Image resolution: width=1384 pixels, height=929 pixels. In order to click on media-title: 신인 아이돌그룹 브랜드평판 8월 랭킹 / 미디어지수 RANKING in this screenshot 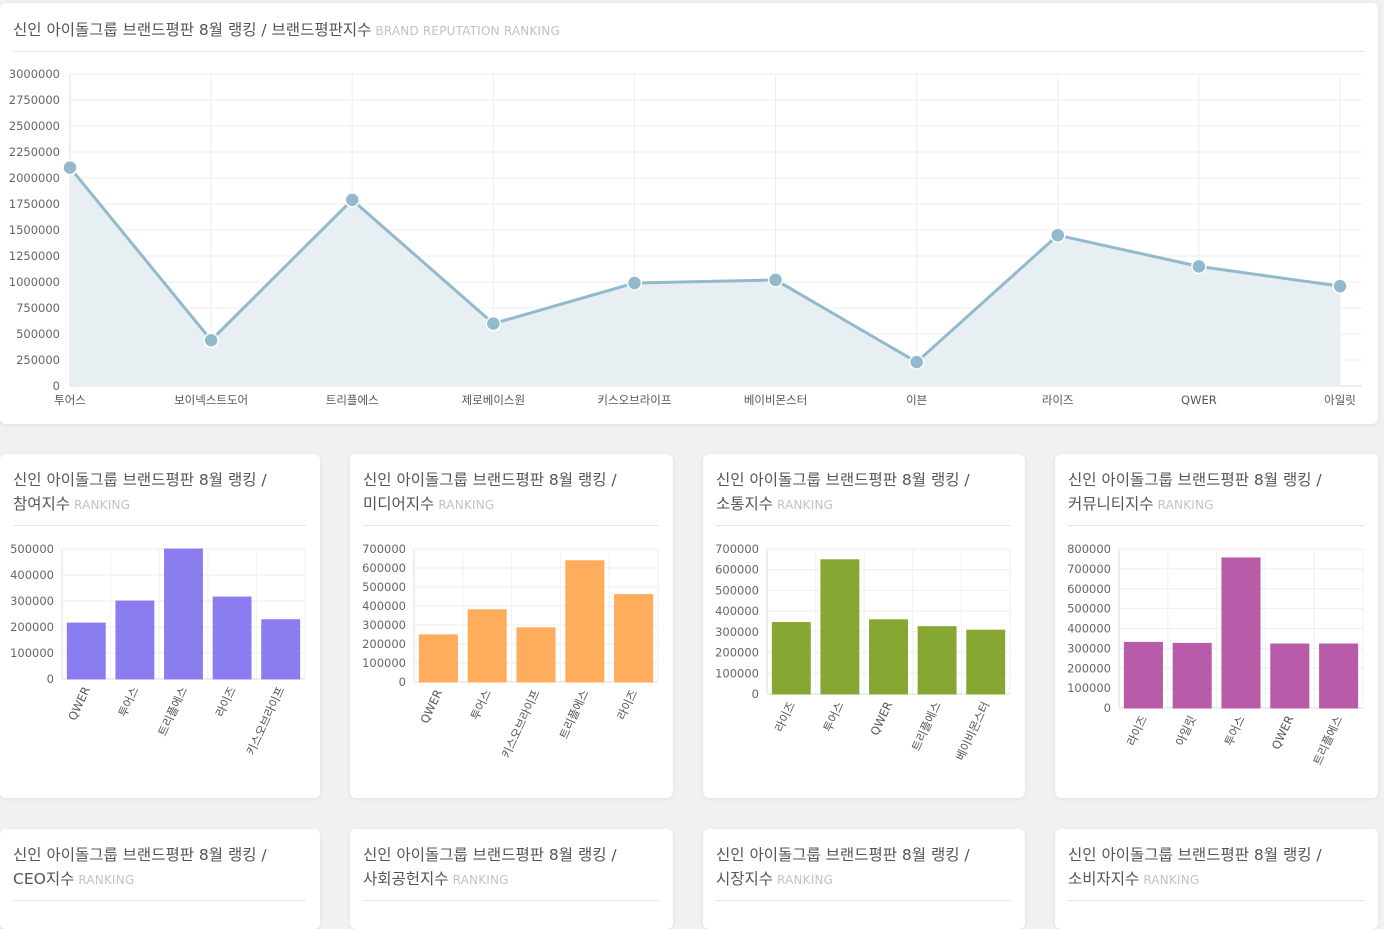, I will do `click(511, 497)`.